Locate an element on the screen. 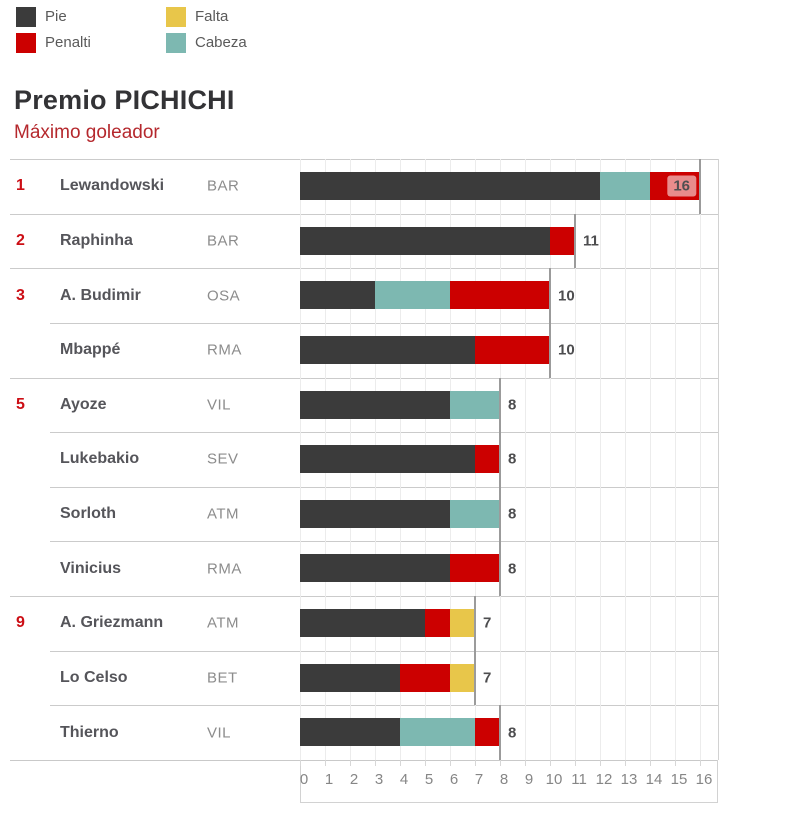 This screenshot has width=789, height=828. legend-label: Falta is located at coordinates (212, 16).